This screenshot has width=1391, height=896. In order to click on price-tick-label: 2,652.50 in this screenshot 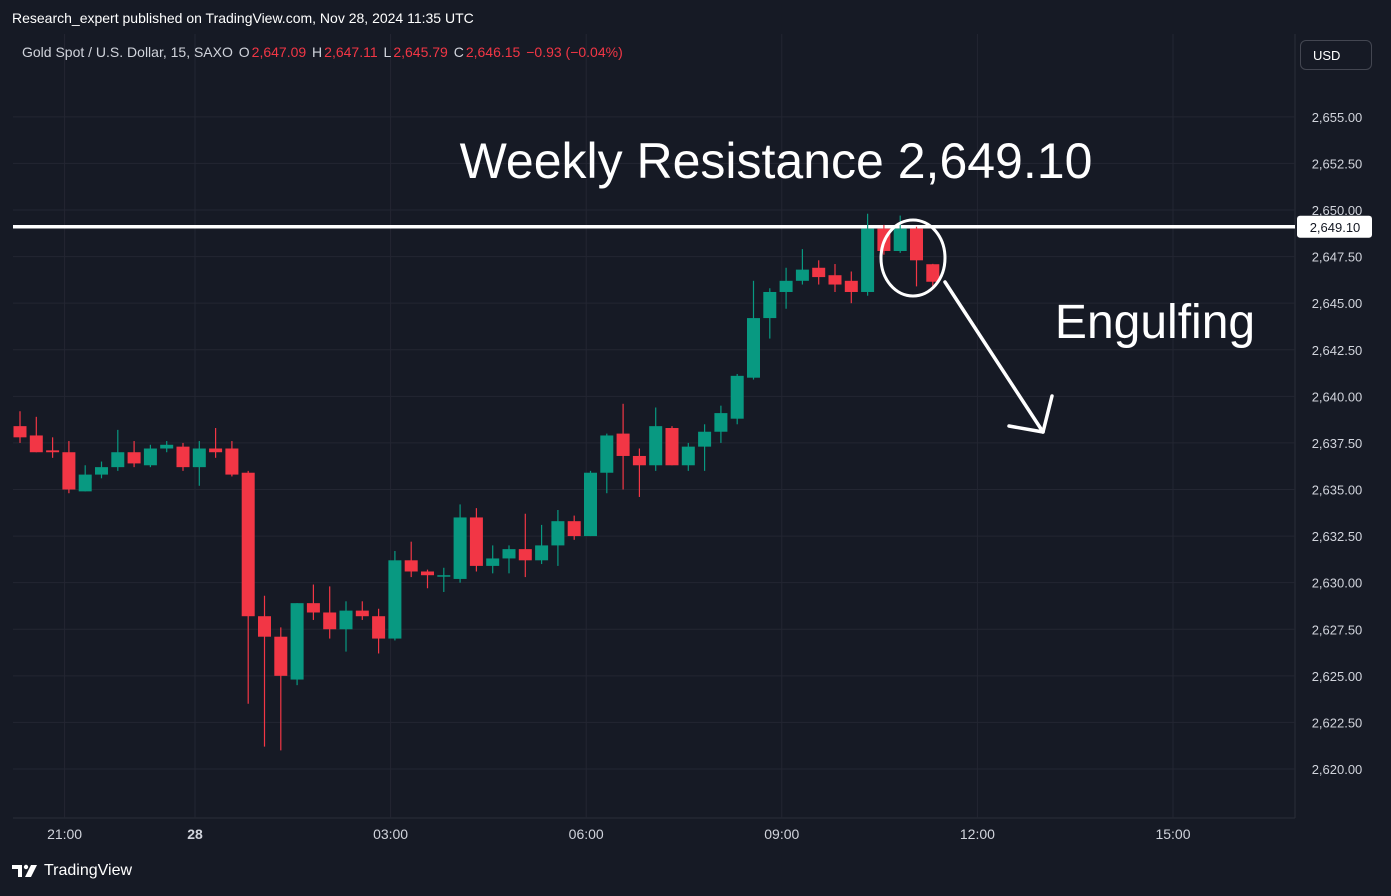, I will do `click(1337, 163)`.